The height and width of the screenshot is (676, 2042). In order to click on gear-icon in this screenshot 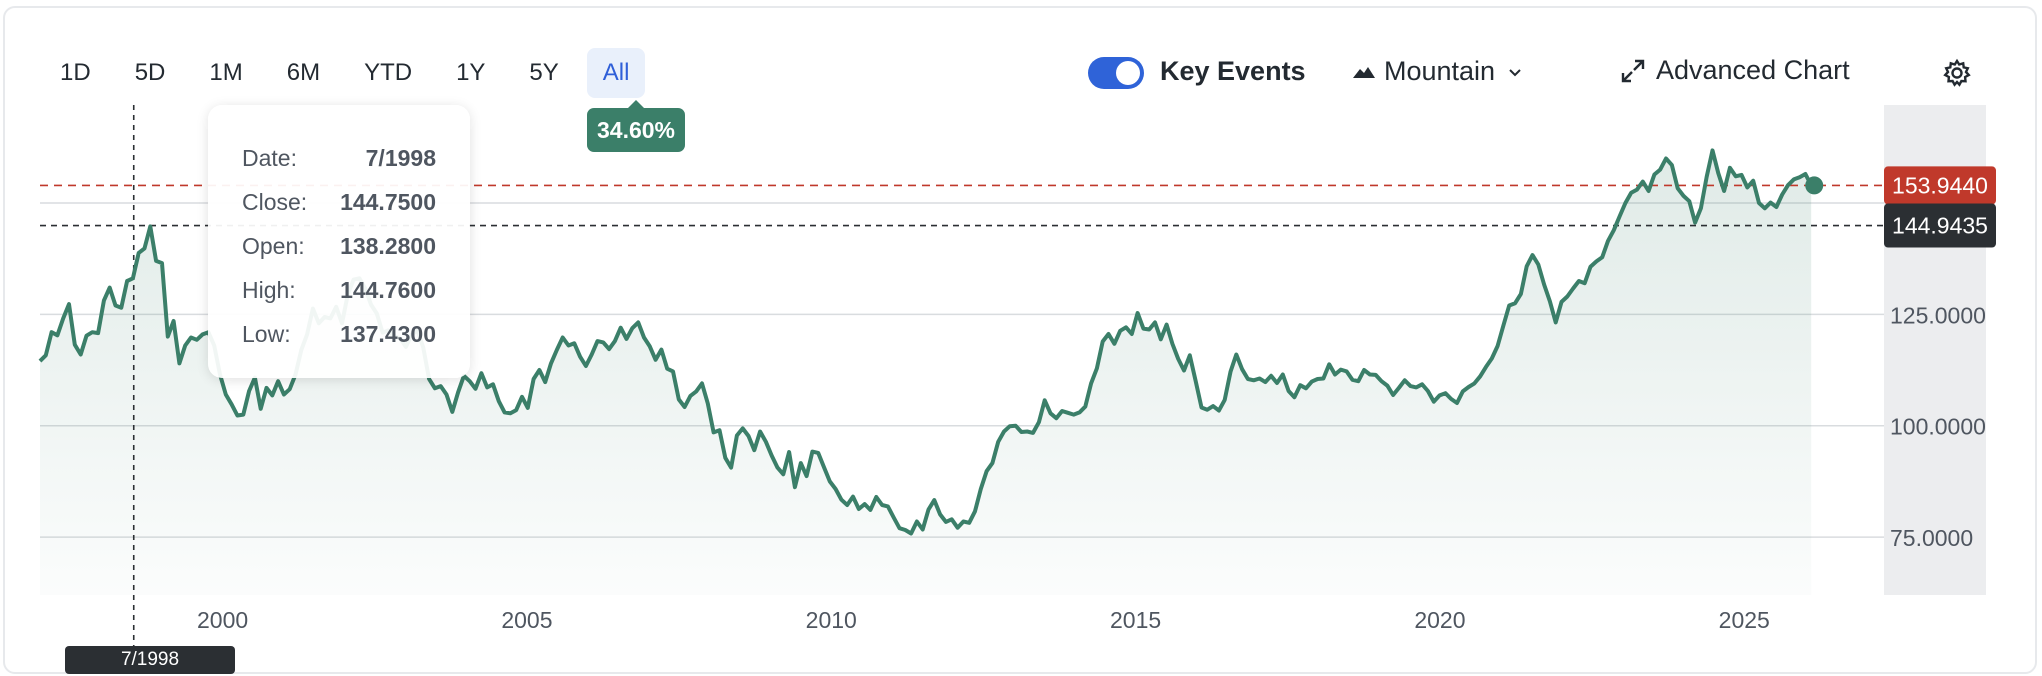, I will do `click(1957, 73)`.